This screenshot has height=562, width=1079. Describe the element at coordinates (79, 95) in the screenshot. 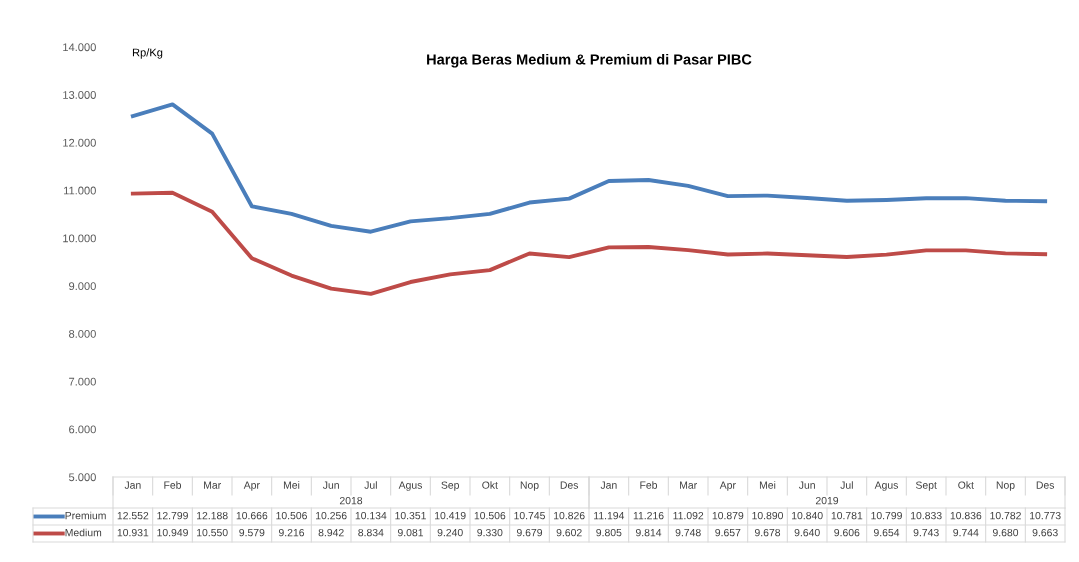

I see `y-tick-label: 13.000` at that location.